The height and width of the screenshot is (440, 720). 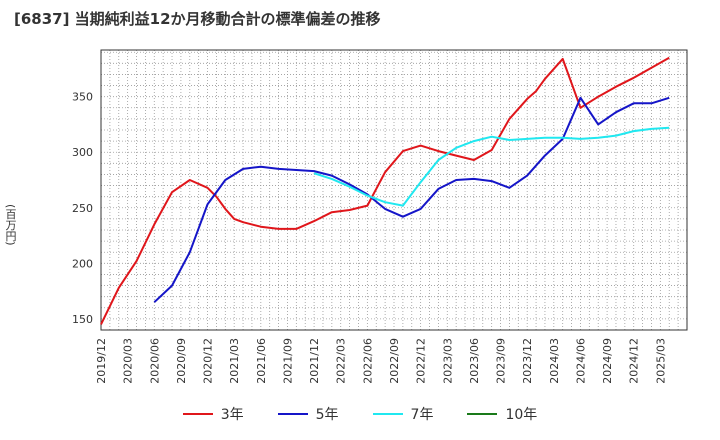 What do you see at coordinates (554, 361) in the screenshot?
I see `x-tick-label: 2024/03` at bounding box center [554, 361].